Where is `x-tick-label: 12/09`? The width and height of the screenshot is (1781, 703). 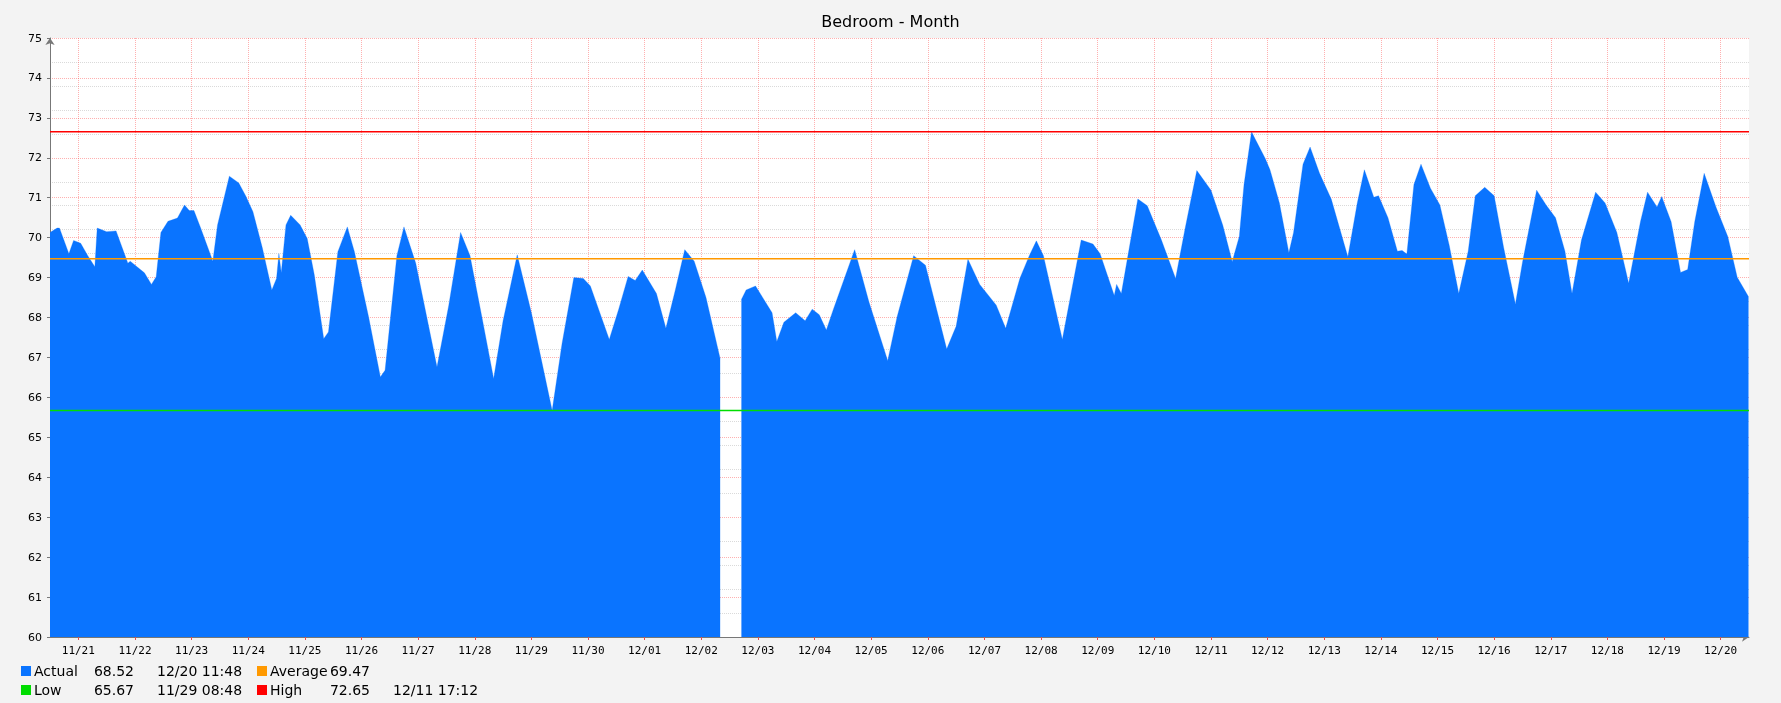 x-tick-label: 12/09 is located at coordinates (1098, 650).